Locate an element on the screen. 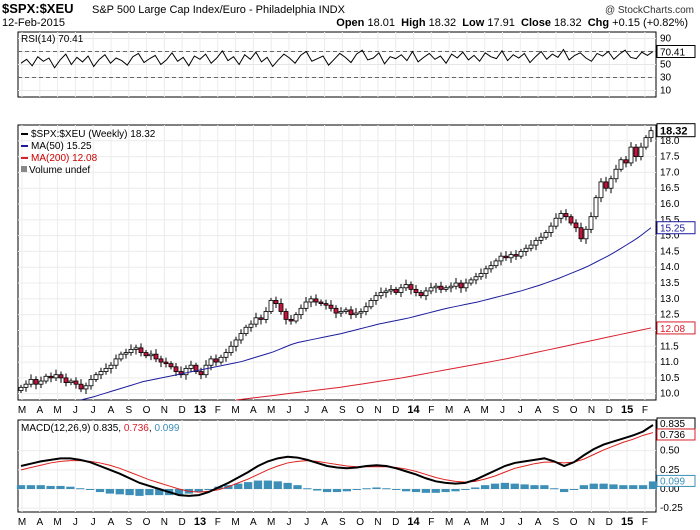 This screenshot has height=530, width=700. macd-signal-line is located at coordinates (337, 462).